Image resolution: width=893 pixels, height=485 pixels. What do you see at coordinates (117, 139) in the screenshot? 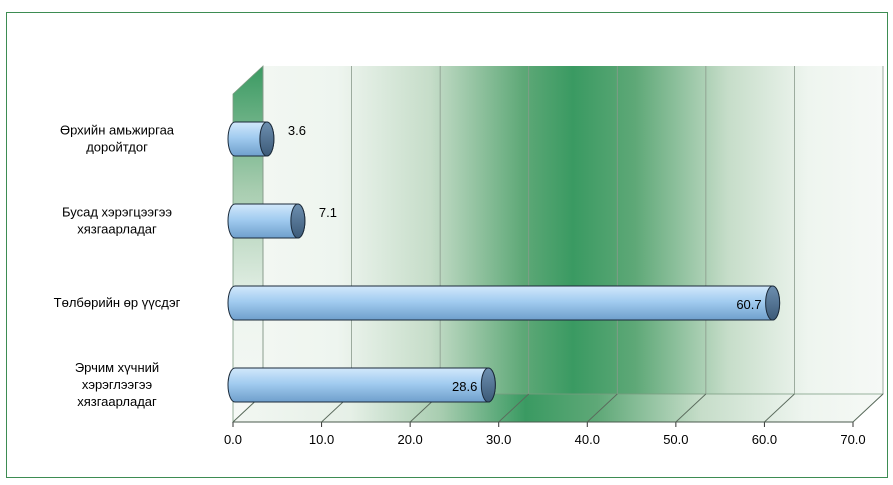
I see `category-label: Өрхийн амьжиргаа доройтдог` at bounding box center [117, 139].